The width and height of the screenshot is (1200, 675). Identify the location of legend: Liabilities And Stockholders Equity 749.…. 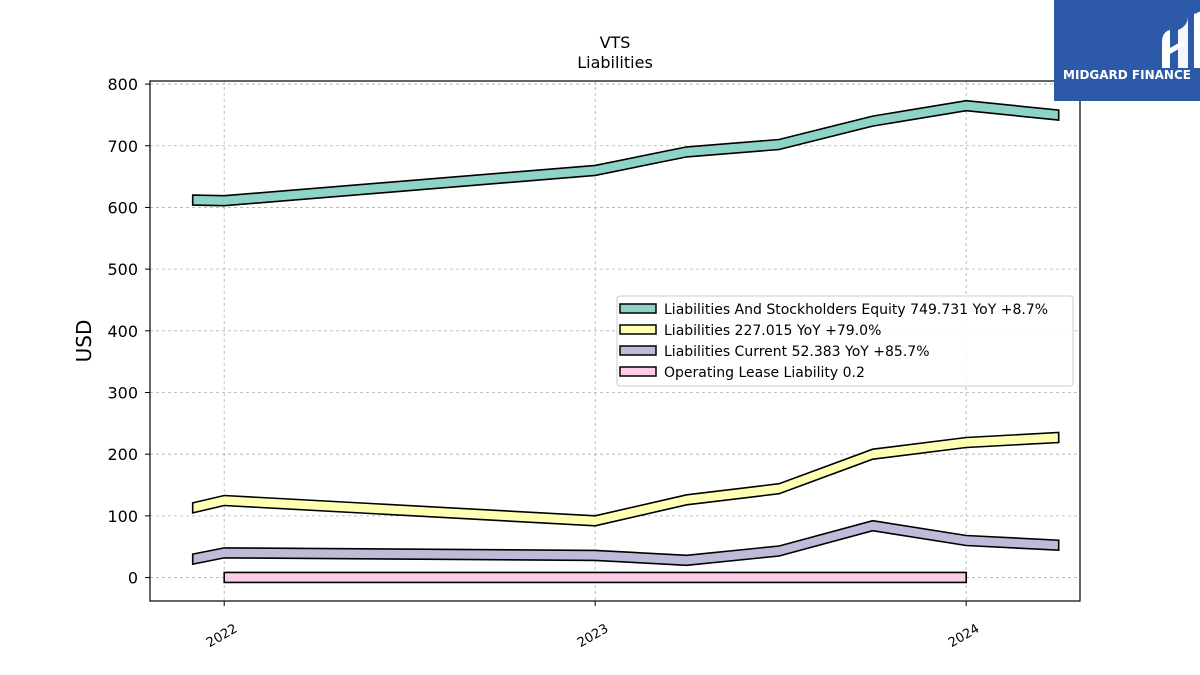
(845, 341).